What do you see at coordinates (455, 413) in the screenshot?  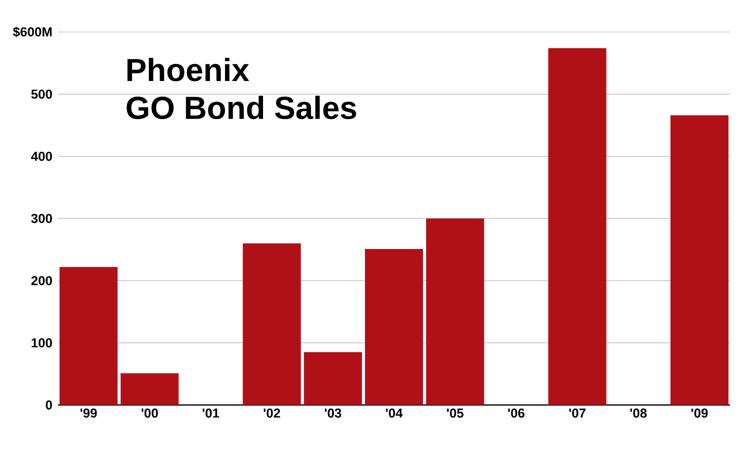 I see `x-tick-label: '05` at bounding box center [455, 413].